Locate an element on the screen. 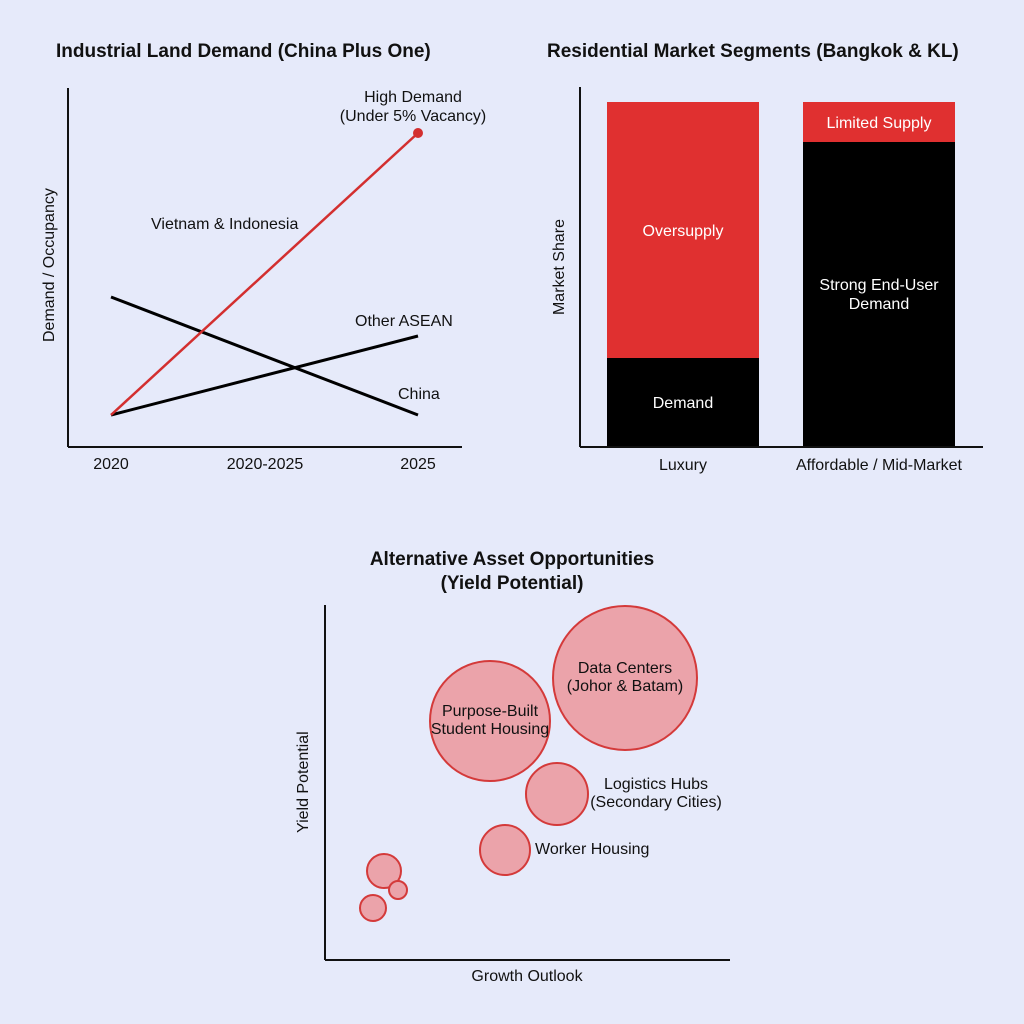  chart1-annot-1: High Demand is located at coordinates (413, 97).